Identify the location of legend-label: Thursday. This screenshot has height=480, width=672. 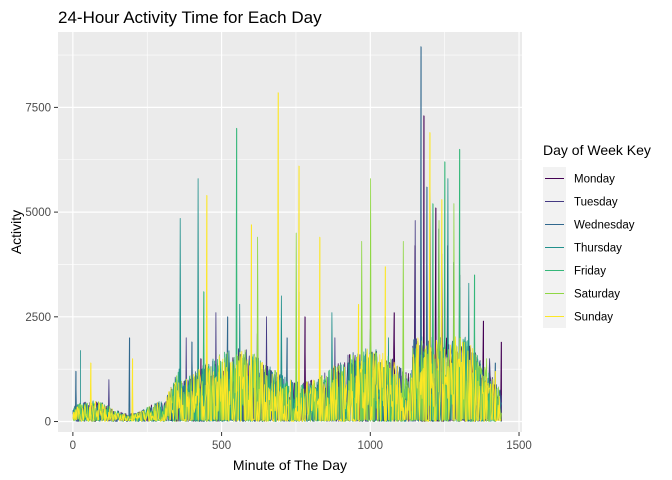
(598, 249).